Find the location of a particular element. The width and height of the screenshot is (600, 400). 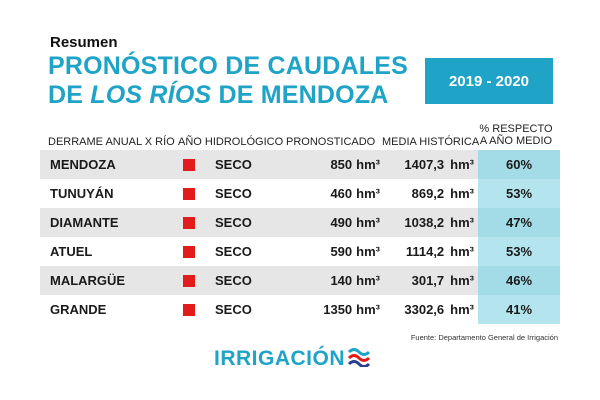

percent-value: 60% is located at coordinates (519, 164).